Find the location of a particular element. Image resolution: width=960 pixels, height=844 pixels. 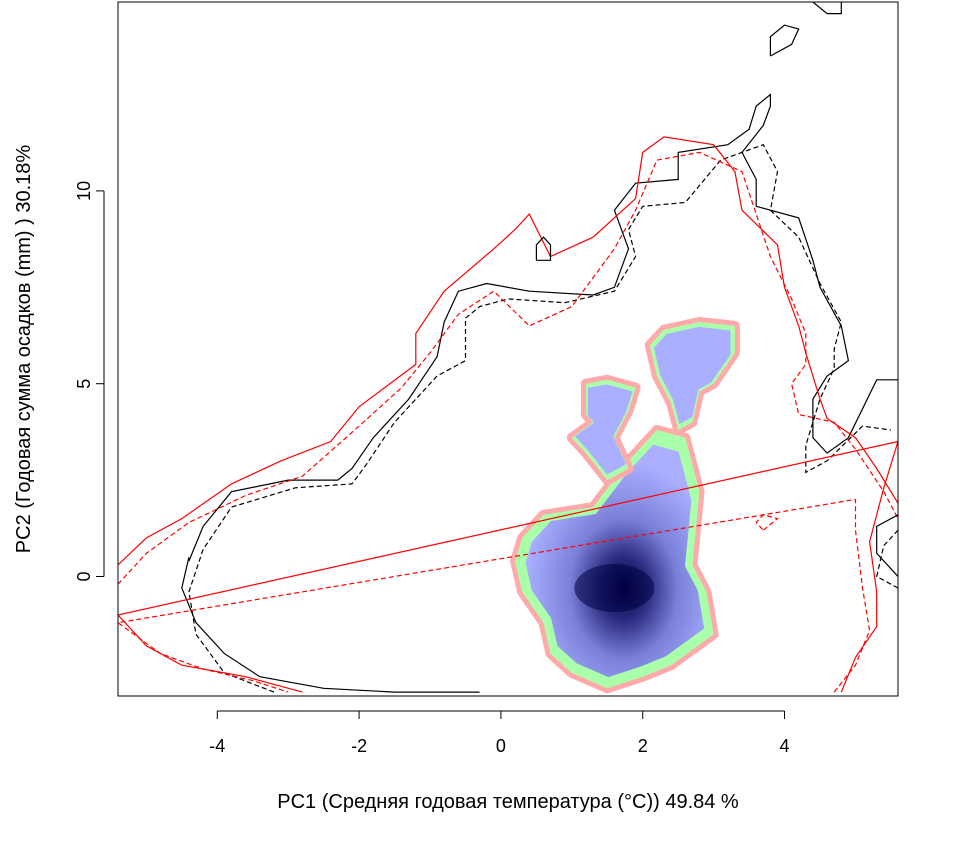

niche-regions is located at coordinates (625, 505).